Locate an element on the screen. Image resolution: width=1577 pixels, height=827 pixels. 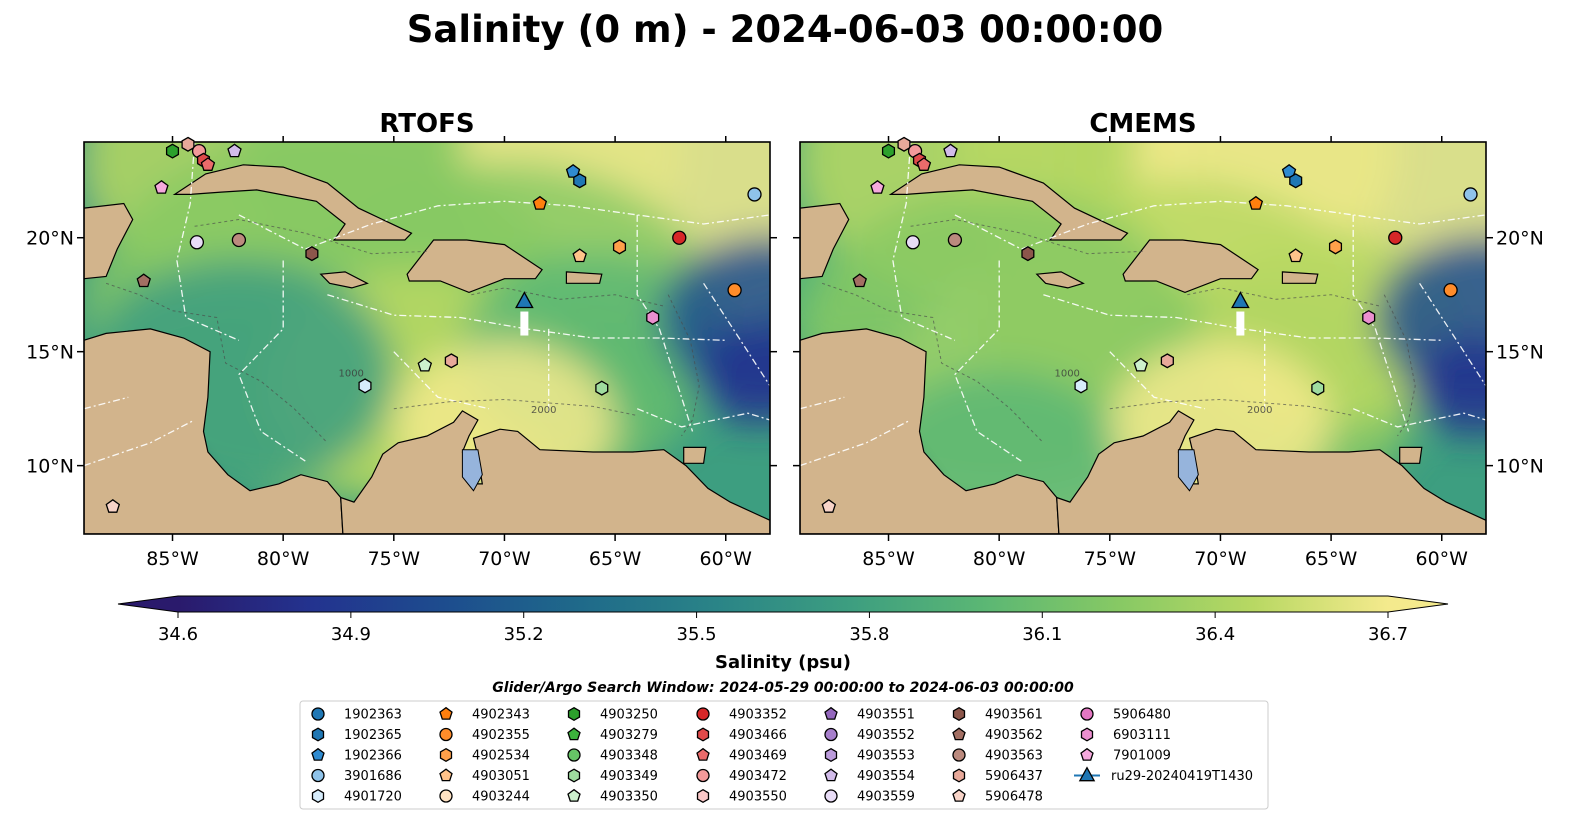
colorbar-label: Salinity (psu) is located at coordinates (783, 662).